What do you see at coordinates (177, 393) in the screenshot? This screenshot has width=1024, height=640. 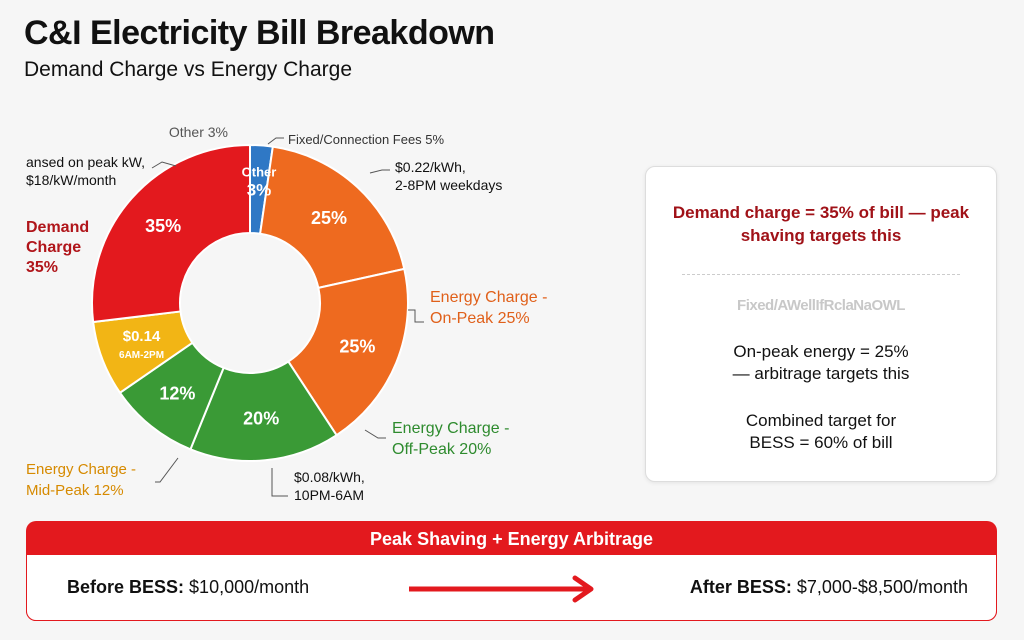 I see `slice-value-label: 12%` at bounding box center [177, 393].